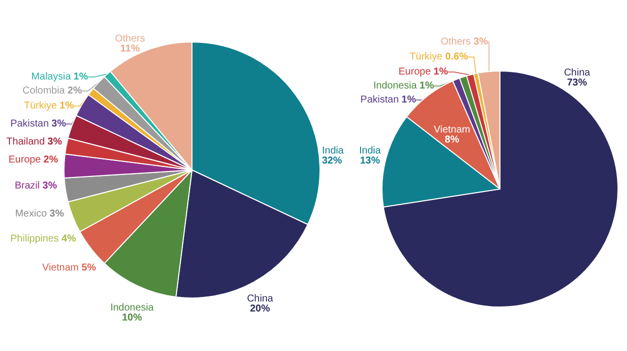  What do you see at coordinates (45, 91) in the screenshot?
I see `slice-label: Colombia` at bounding box center [45, 91].